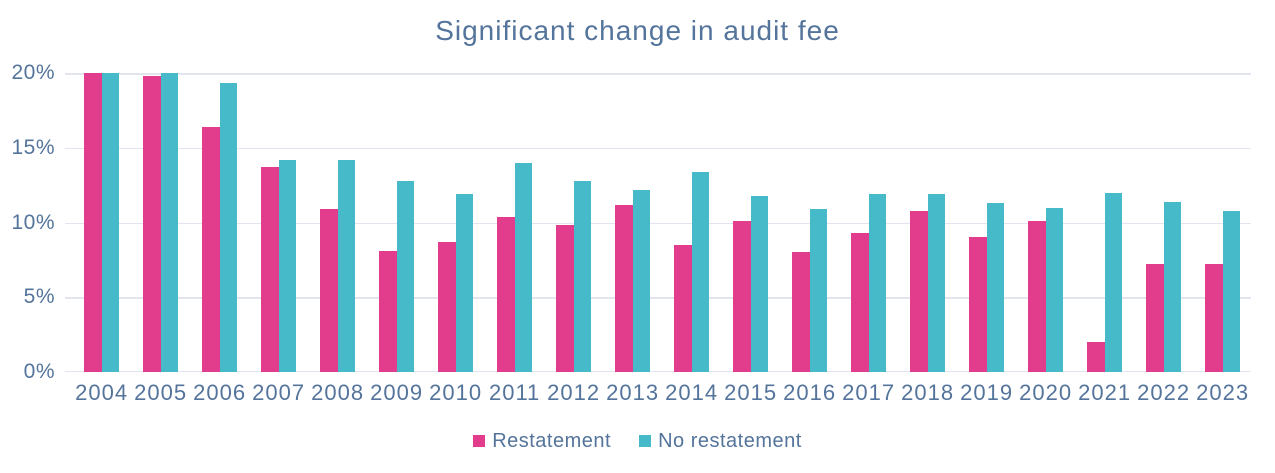  Describe the element at coordinates (1113, 282) in the screenshot. I see `bar-no-restatement-2021` at that location.